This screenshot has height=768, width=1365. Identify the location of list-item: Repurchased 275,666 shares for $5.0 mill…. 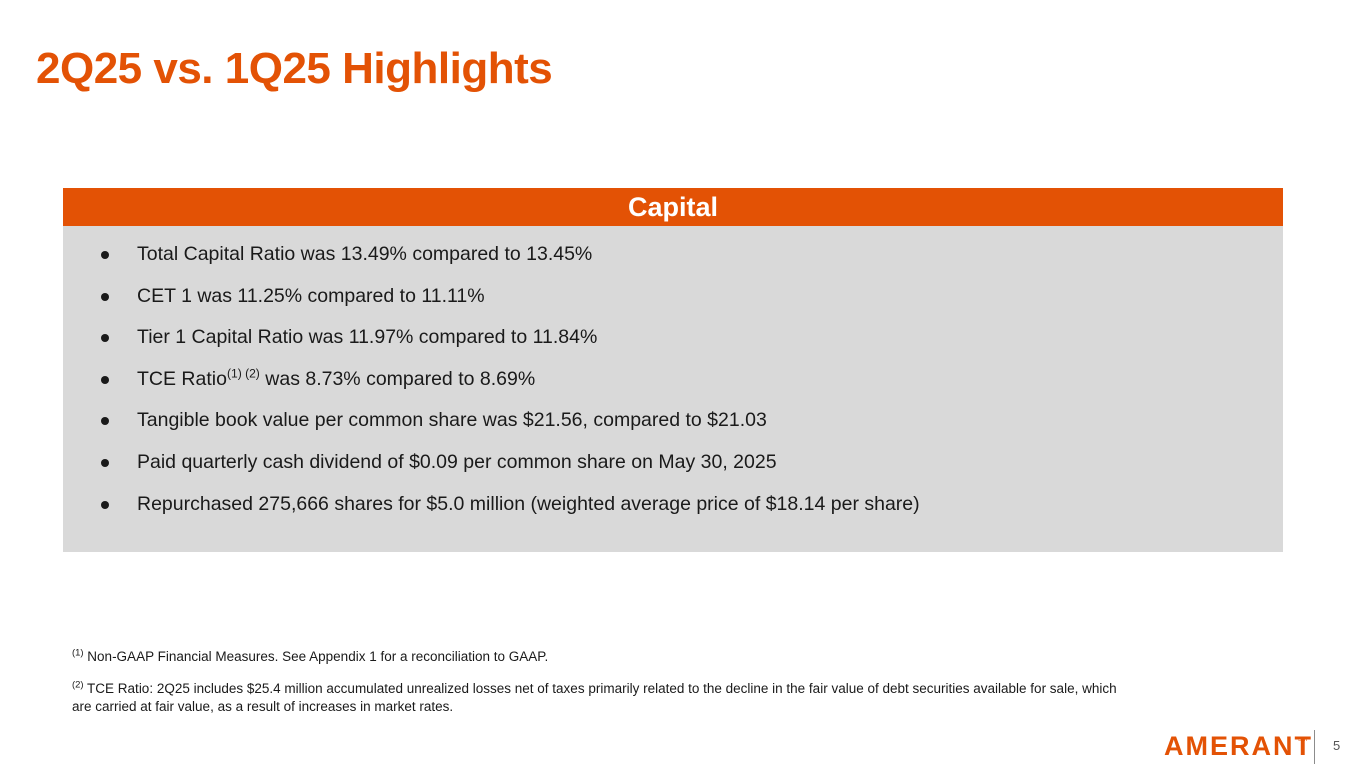
(673, 505).